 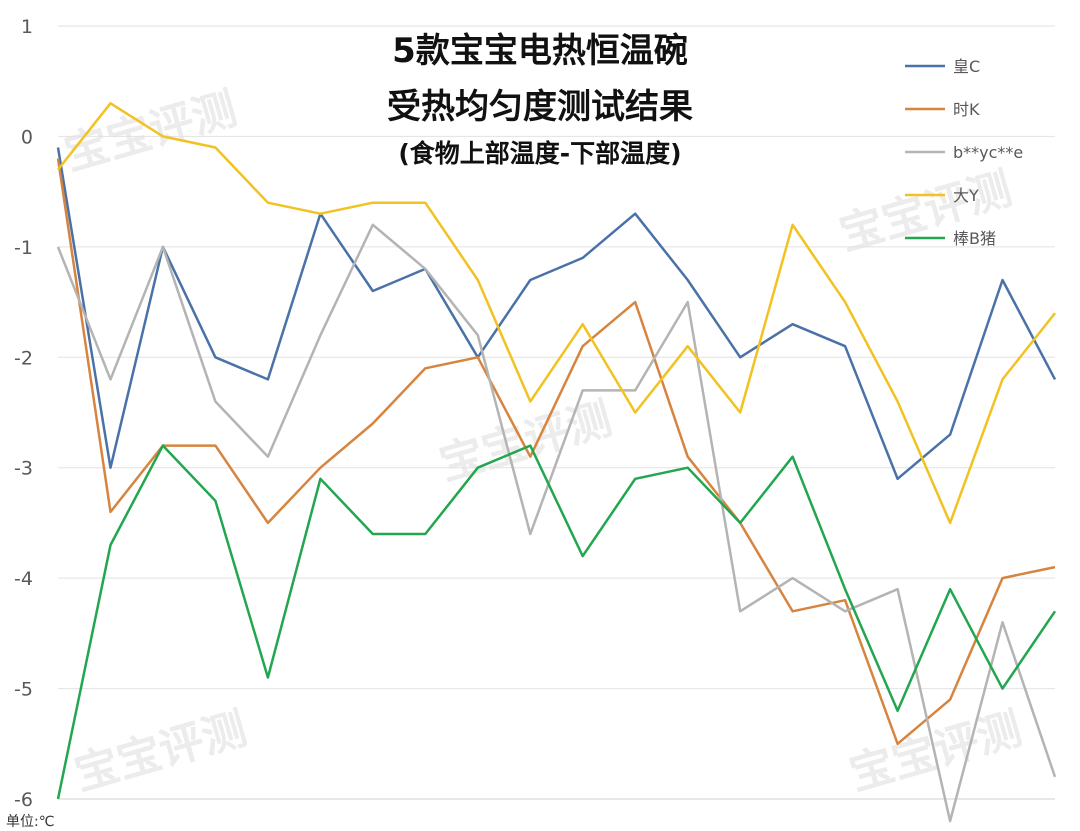 What do you see at coordinates (966, 195) in the screenshot?
I see `legend-label: 大Y` at bounding box center [966, 195].